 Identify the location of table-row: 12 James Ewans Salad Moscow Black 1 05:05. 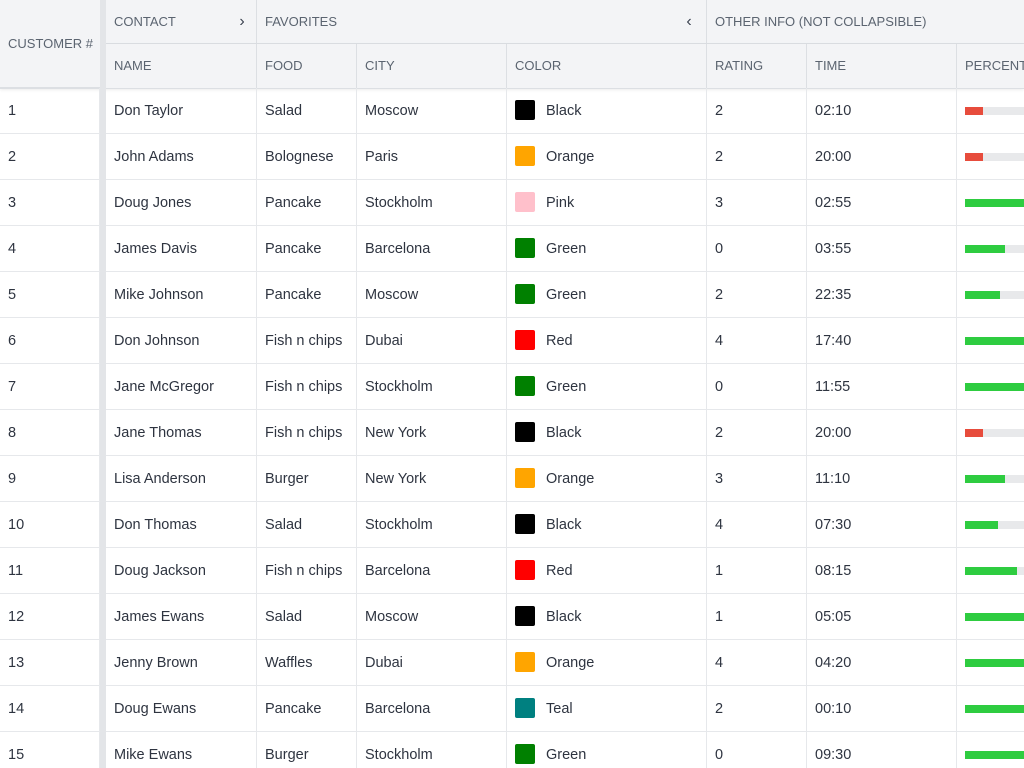
(512, 617).